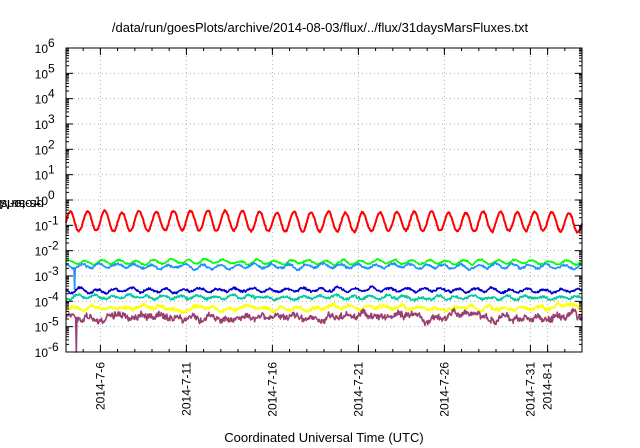  I want to click on y-tick-label: 10⁻⁵, so click(47, 325).